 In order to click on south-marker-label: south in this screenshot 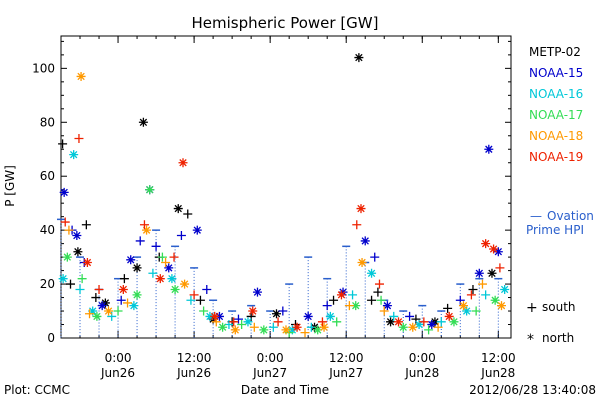, I will do `click(559, 307)`.